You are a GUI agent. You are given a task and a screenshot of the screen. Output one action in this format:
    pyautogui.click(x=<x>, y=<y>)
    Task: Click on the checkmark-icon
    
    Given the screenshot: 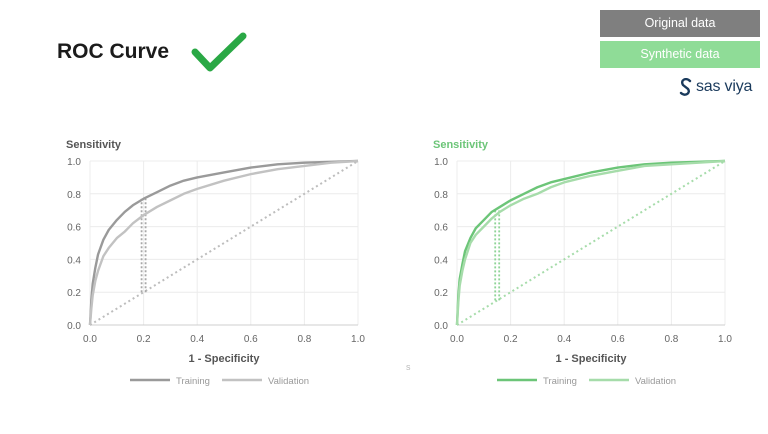 What is the action you would take?
    pyautogui.click(x=219, y=52)
    